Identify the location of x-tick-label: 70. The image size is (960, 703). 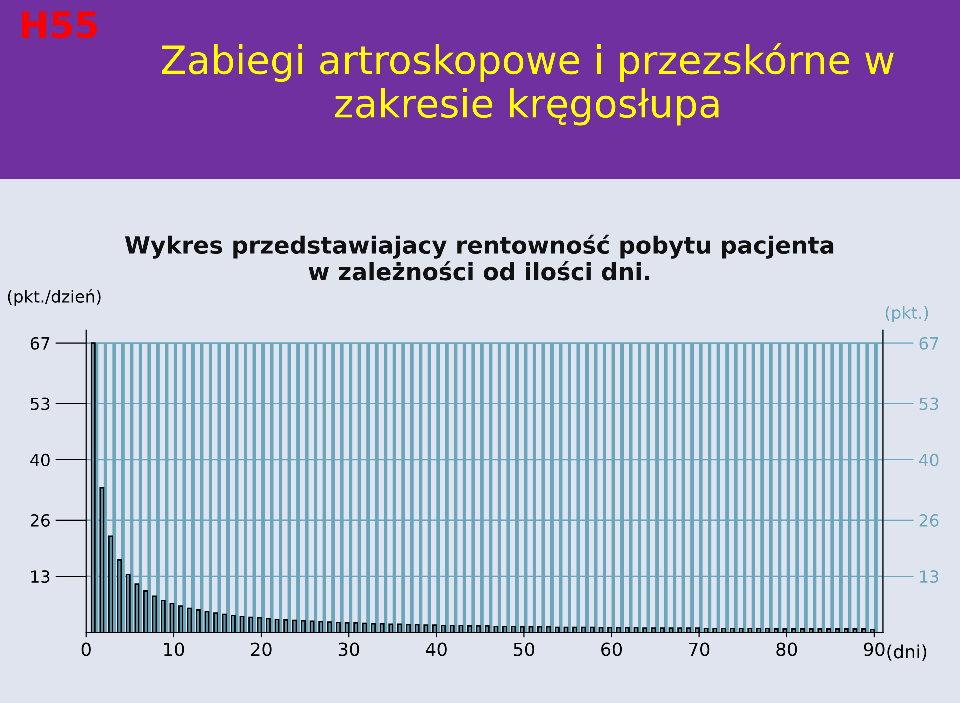
(699, 649).